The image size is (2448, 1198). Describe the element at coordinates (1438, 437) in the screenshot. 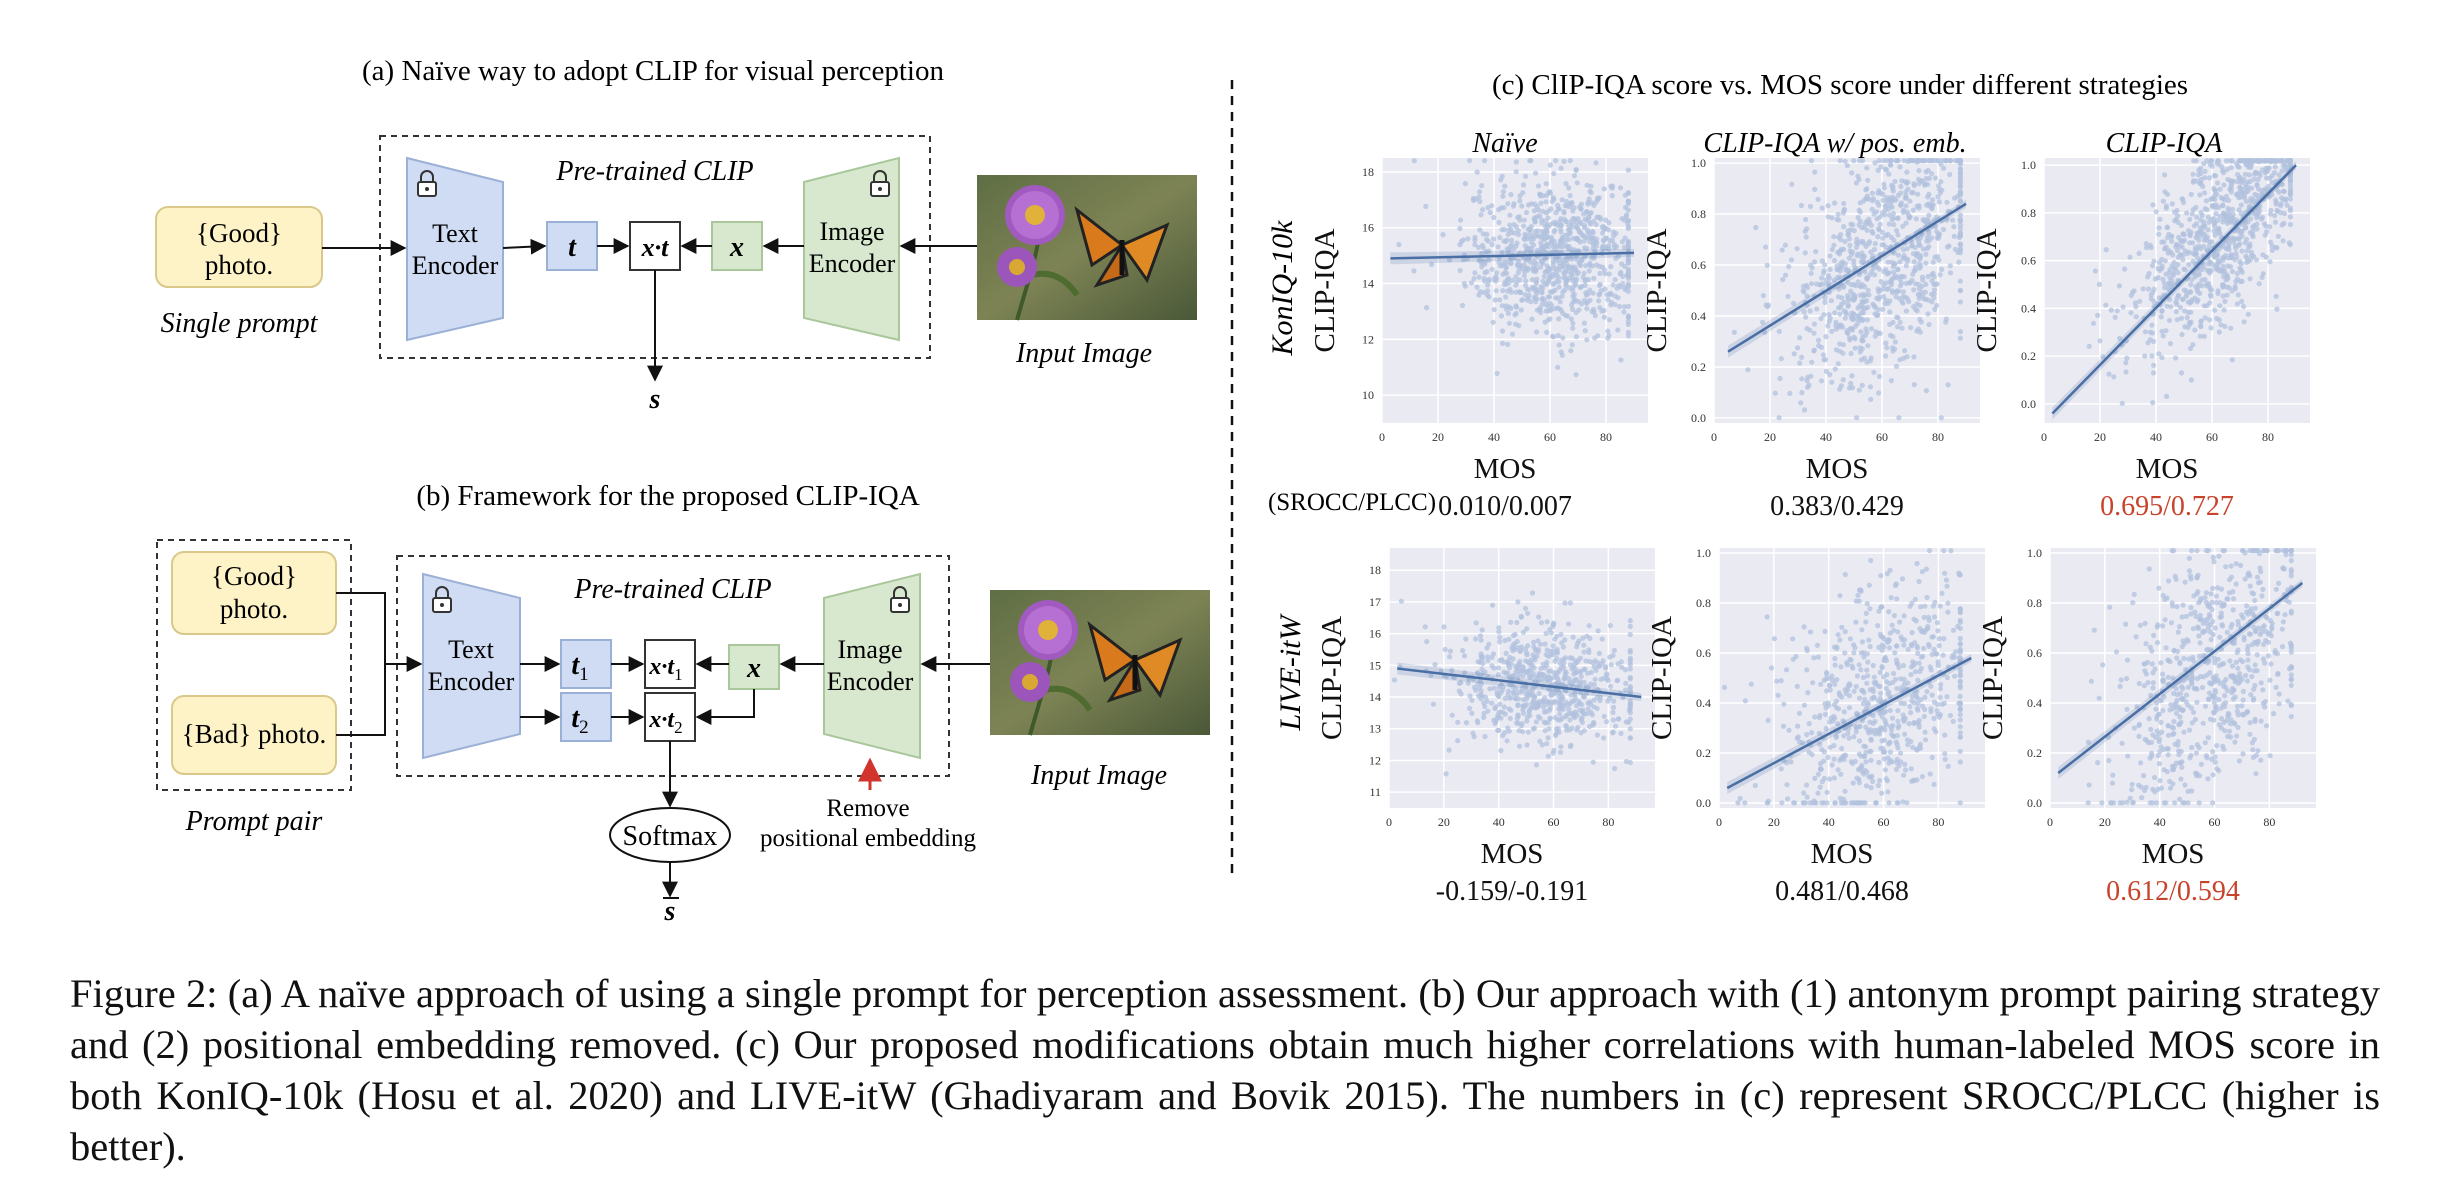

I see `x-tick-label: 20` at that location.